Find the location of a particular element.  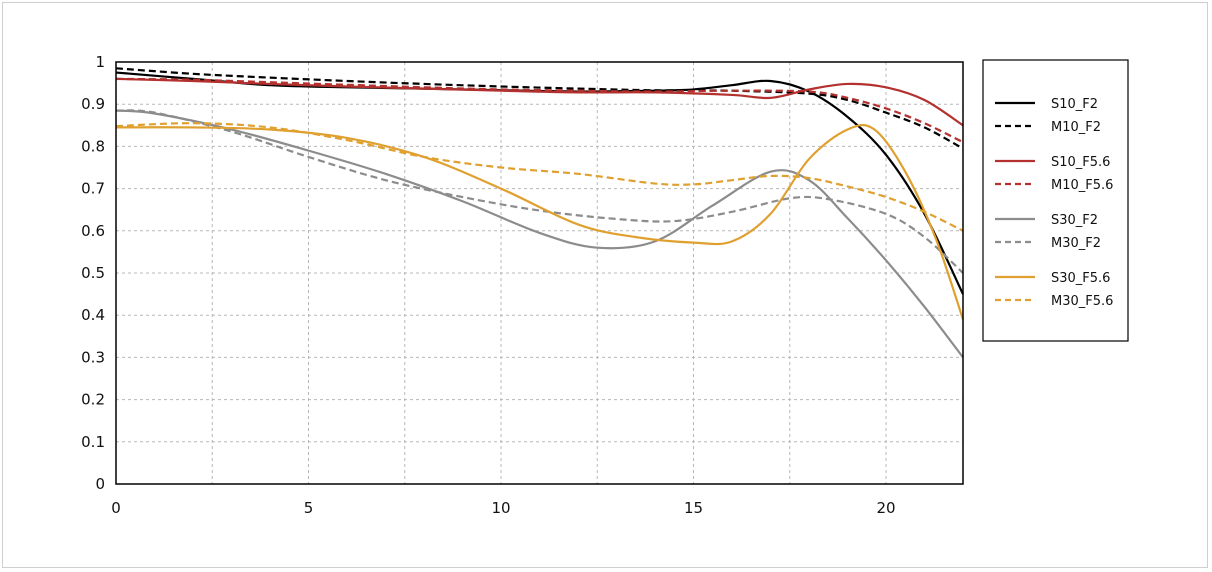

y-tick-label: 0.4 is located at coordinates (93, 315).